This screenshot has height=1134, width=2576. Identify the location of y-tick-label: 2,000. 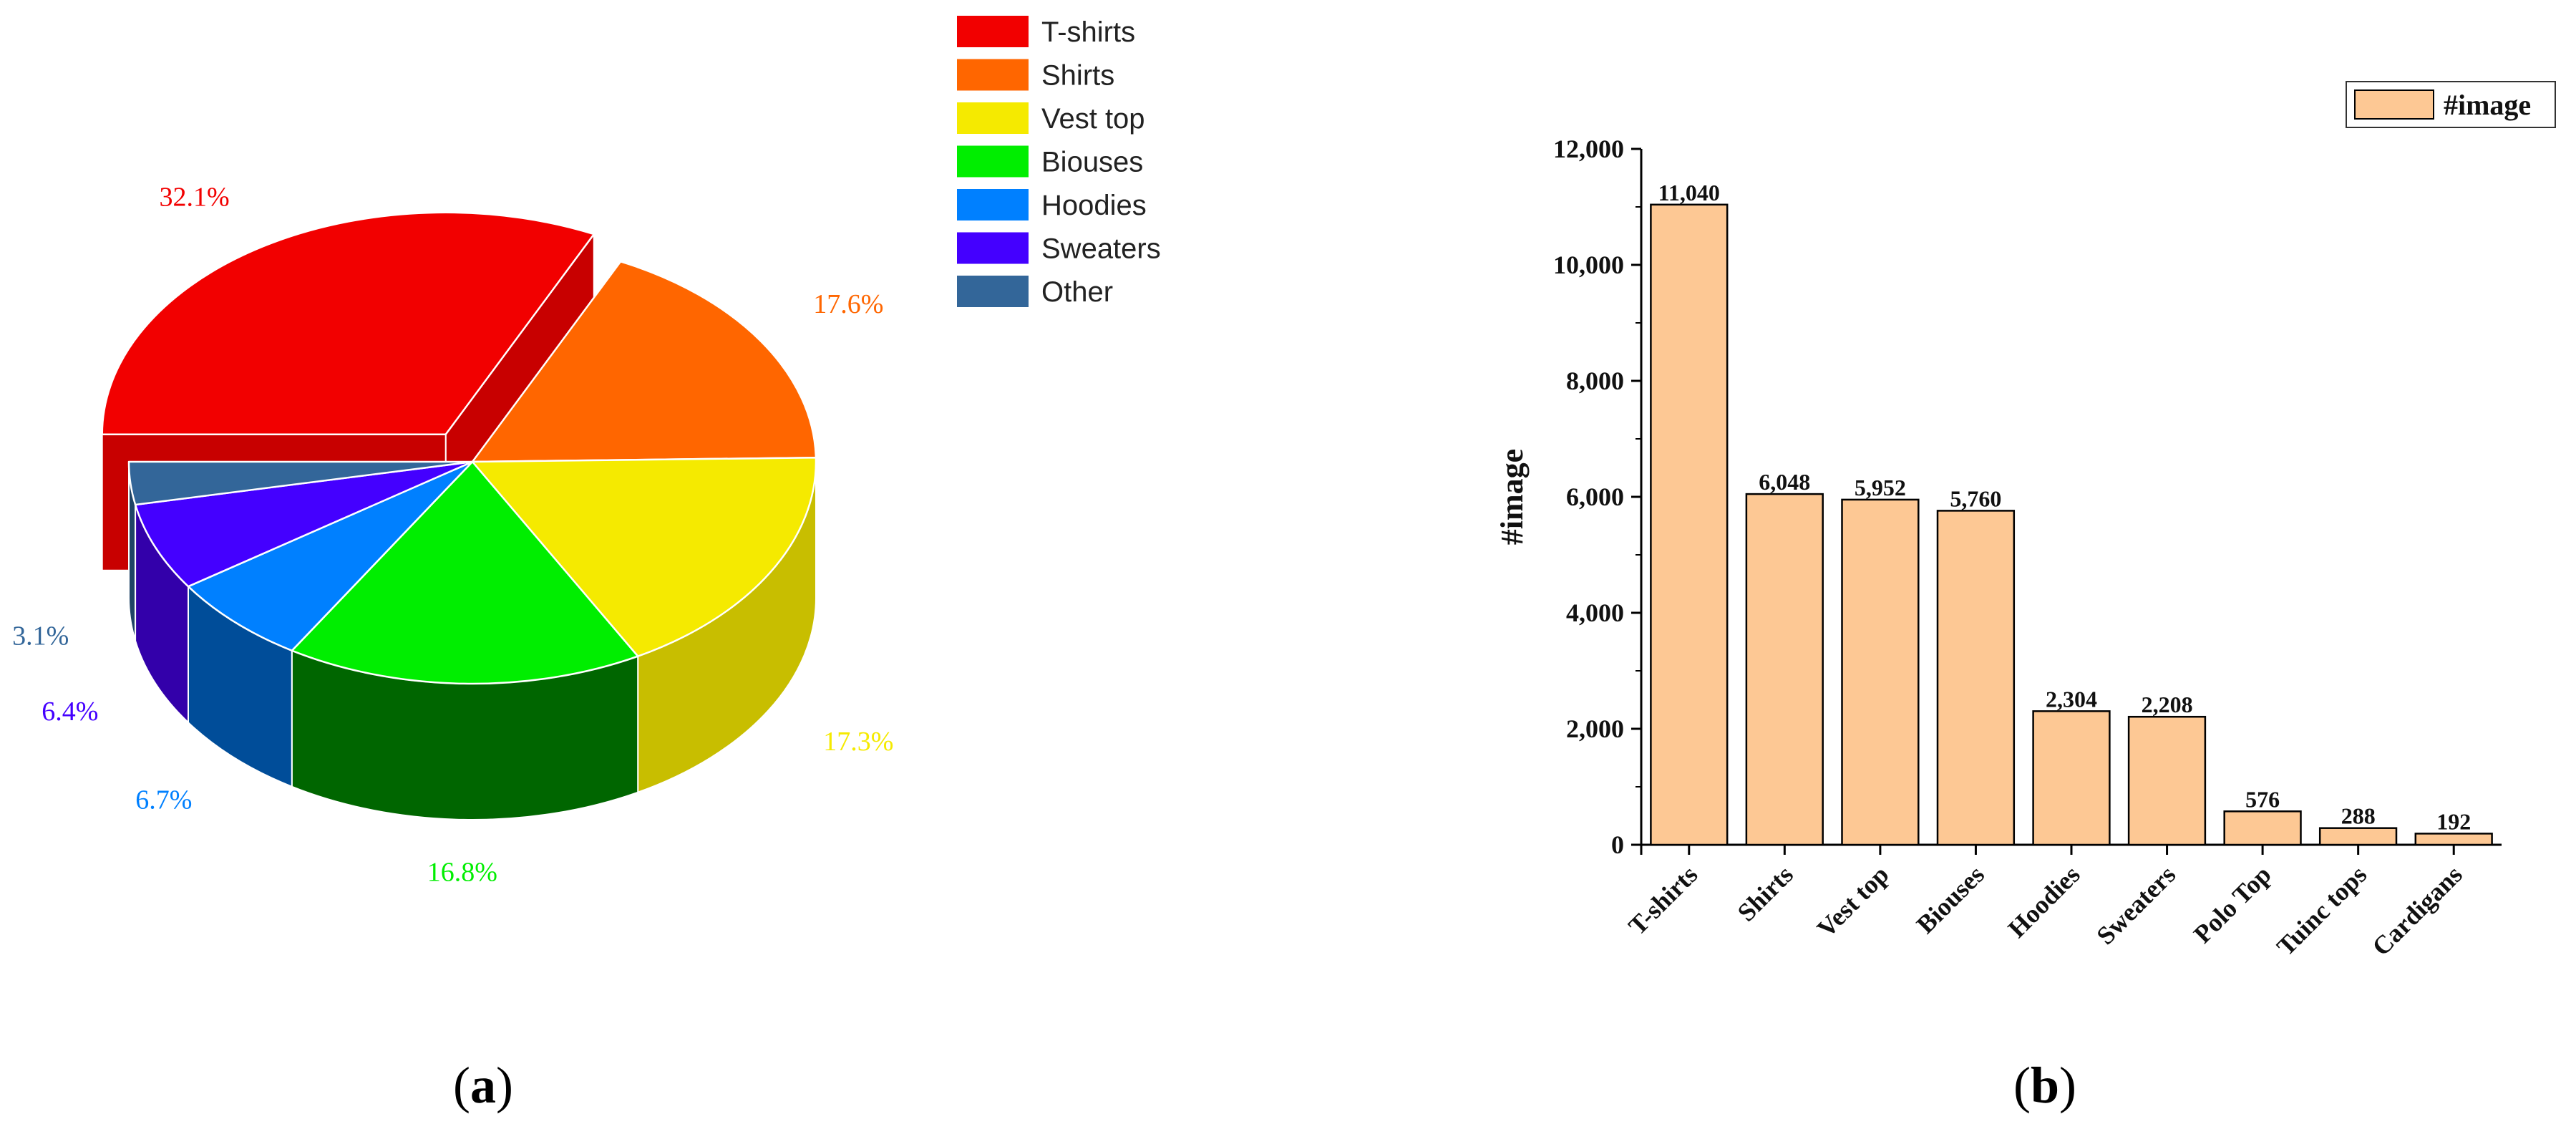
(1595, 728).